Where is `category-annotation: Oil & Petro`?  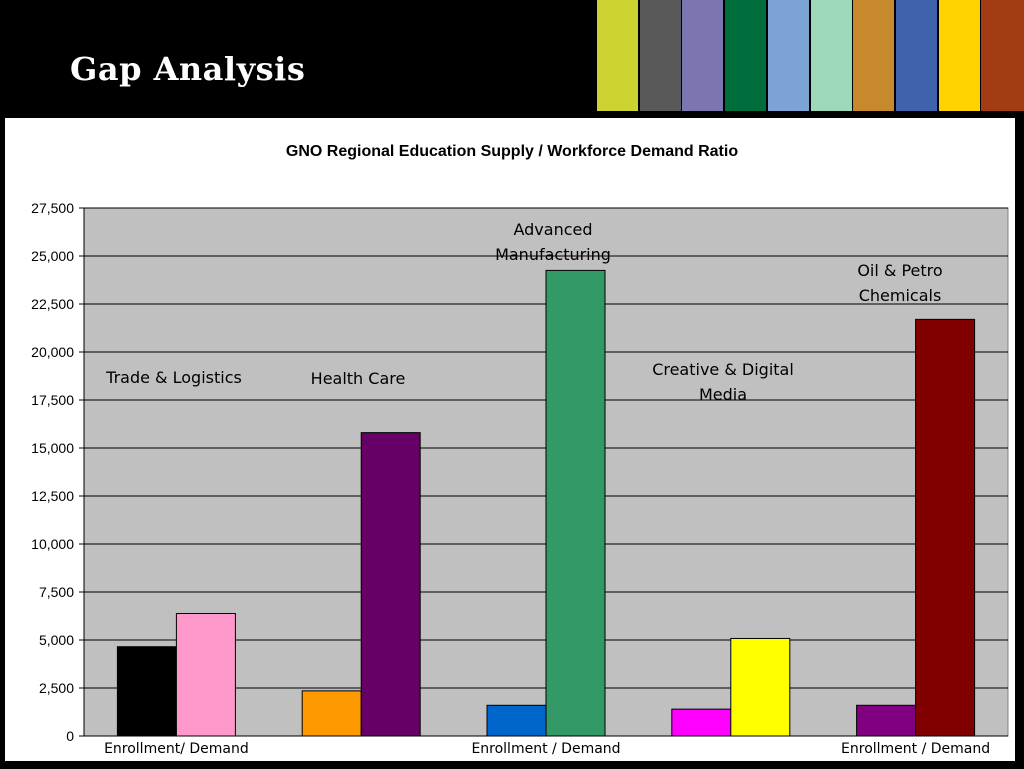
category-annotation: Oil & Petro is located at coordinates (899, 270).